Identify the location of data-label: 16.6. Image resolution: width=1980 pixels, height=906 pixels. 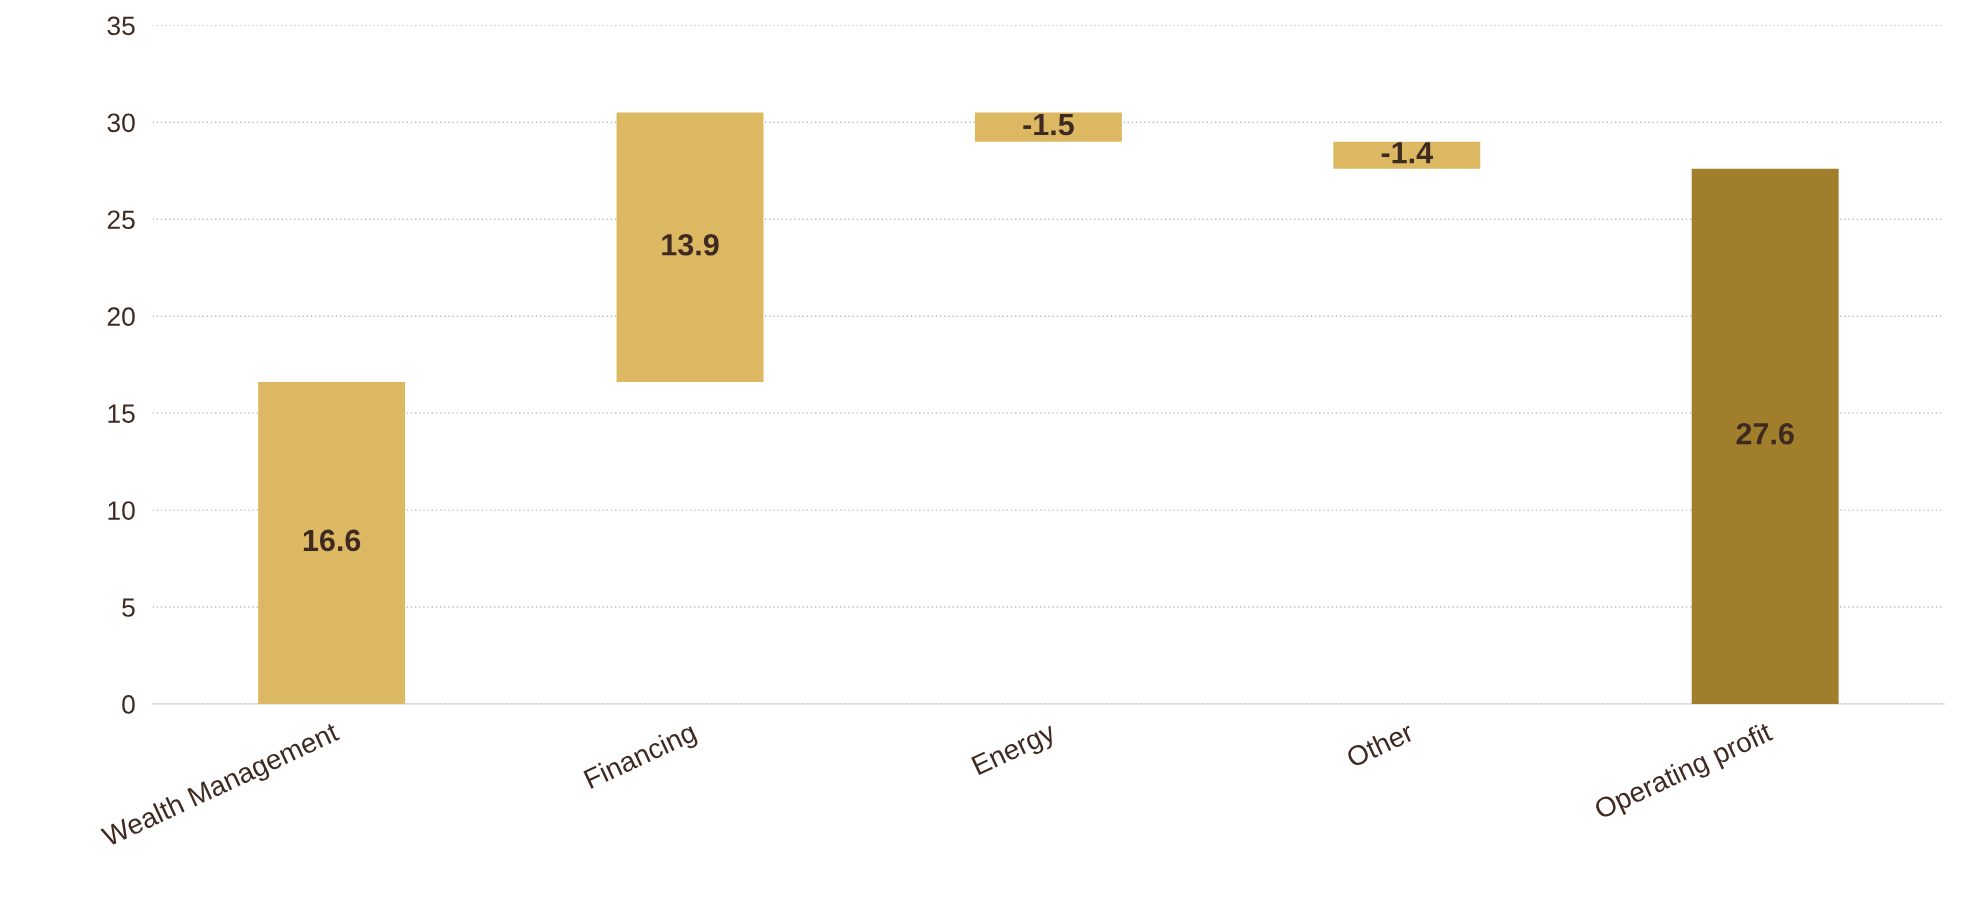
(332, 540).